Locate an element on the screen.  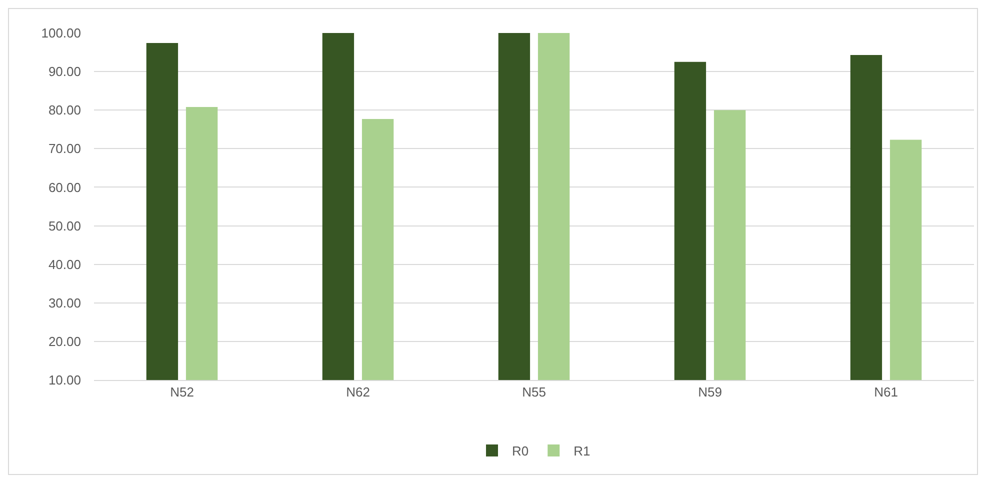
y-tick-label: 10.00 is located at coordinates (64, 380).